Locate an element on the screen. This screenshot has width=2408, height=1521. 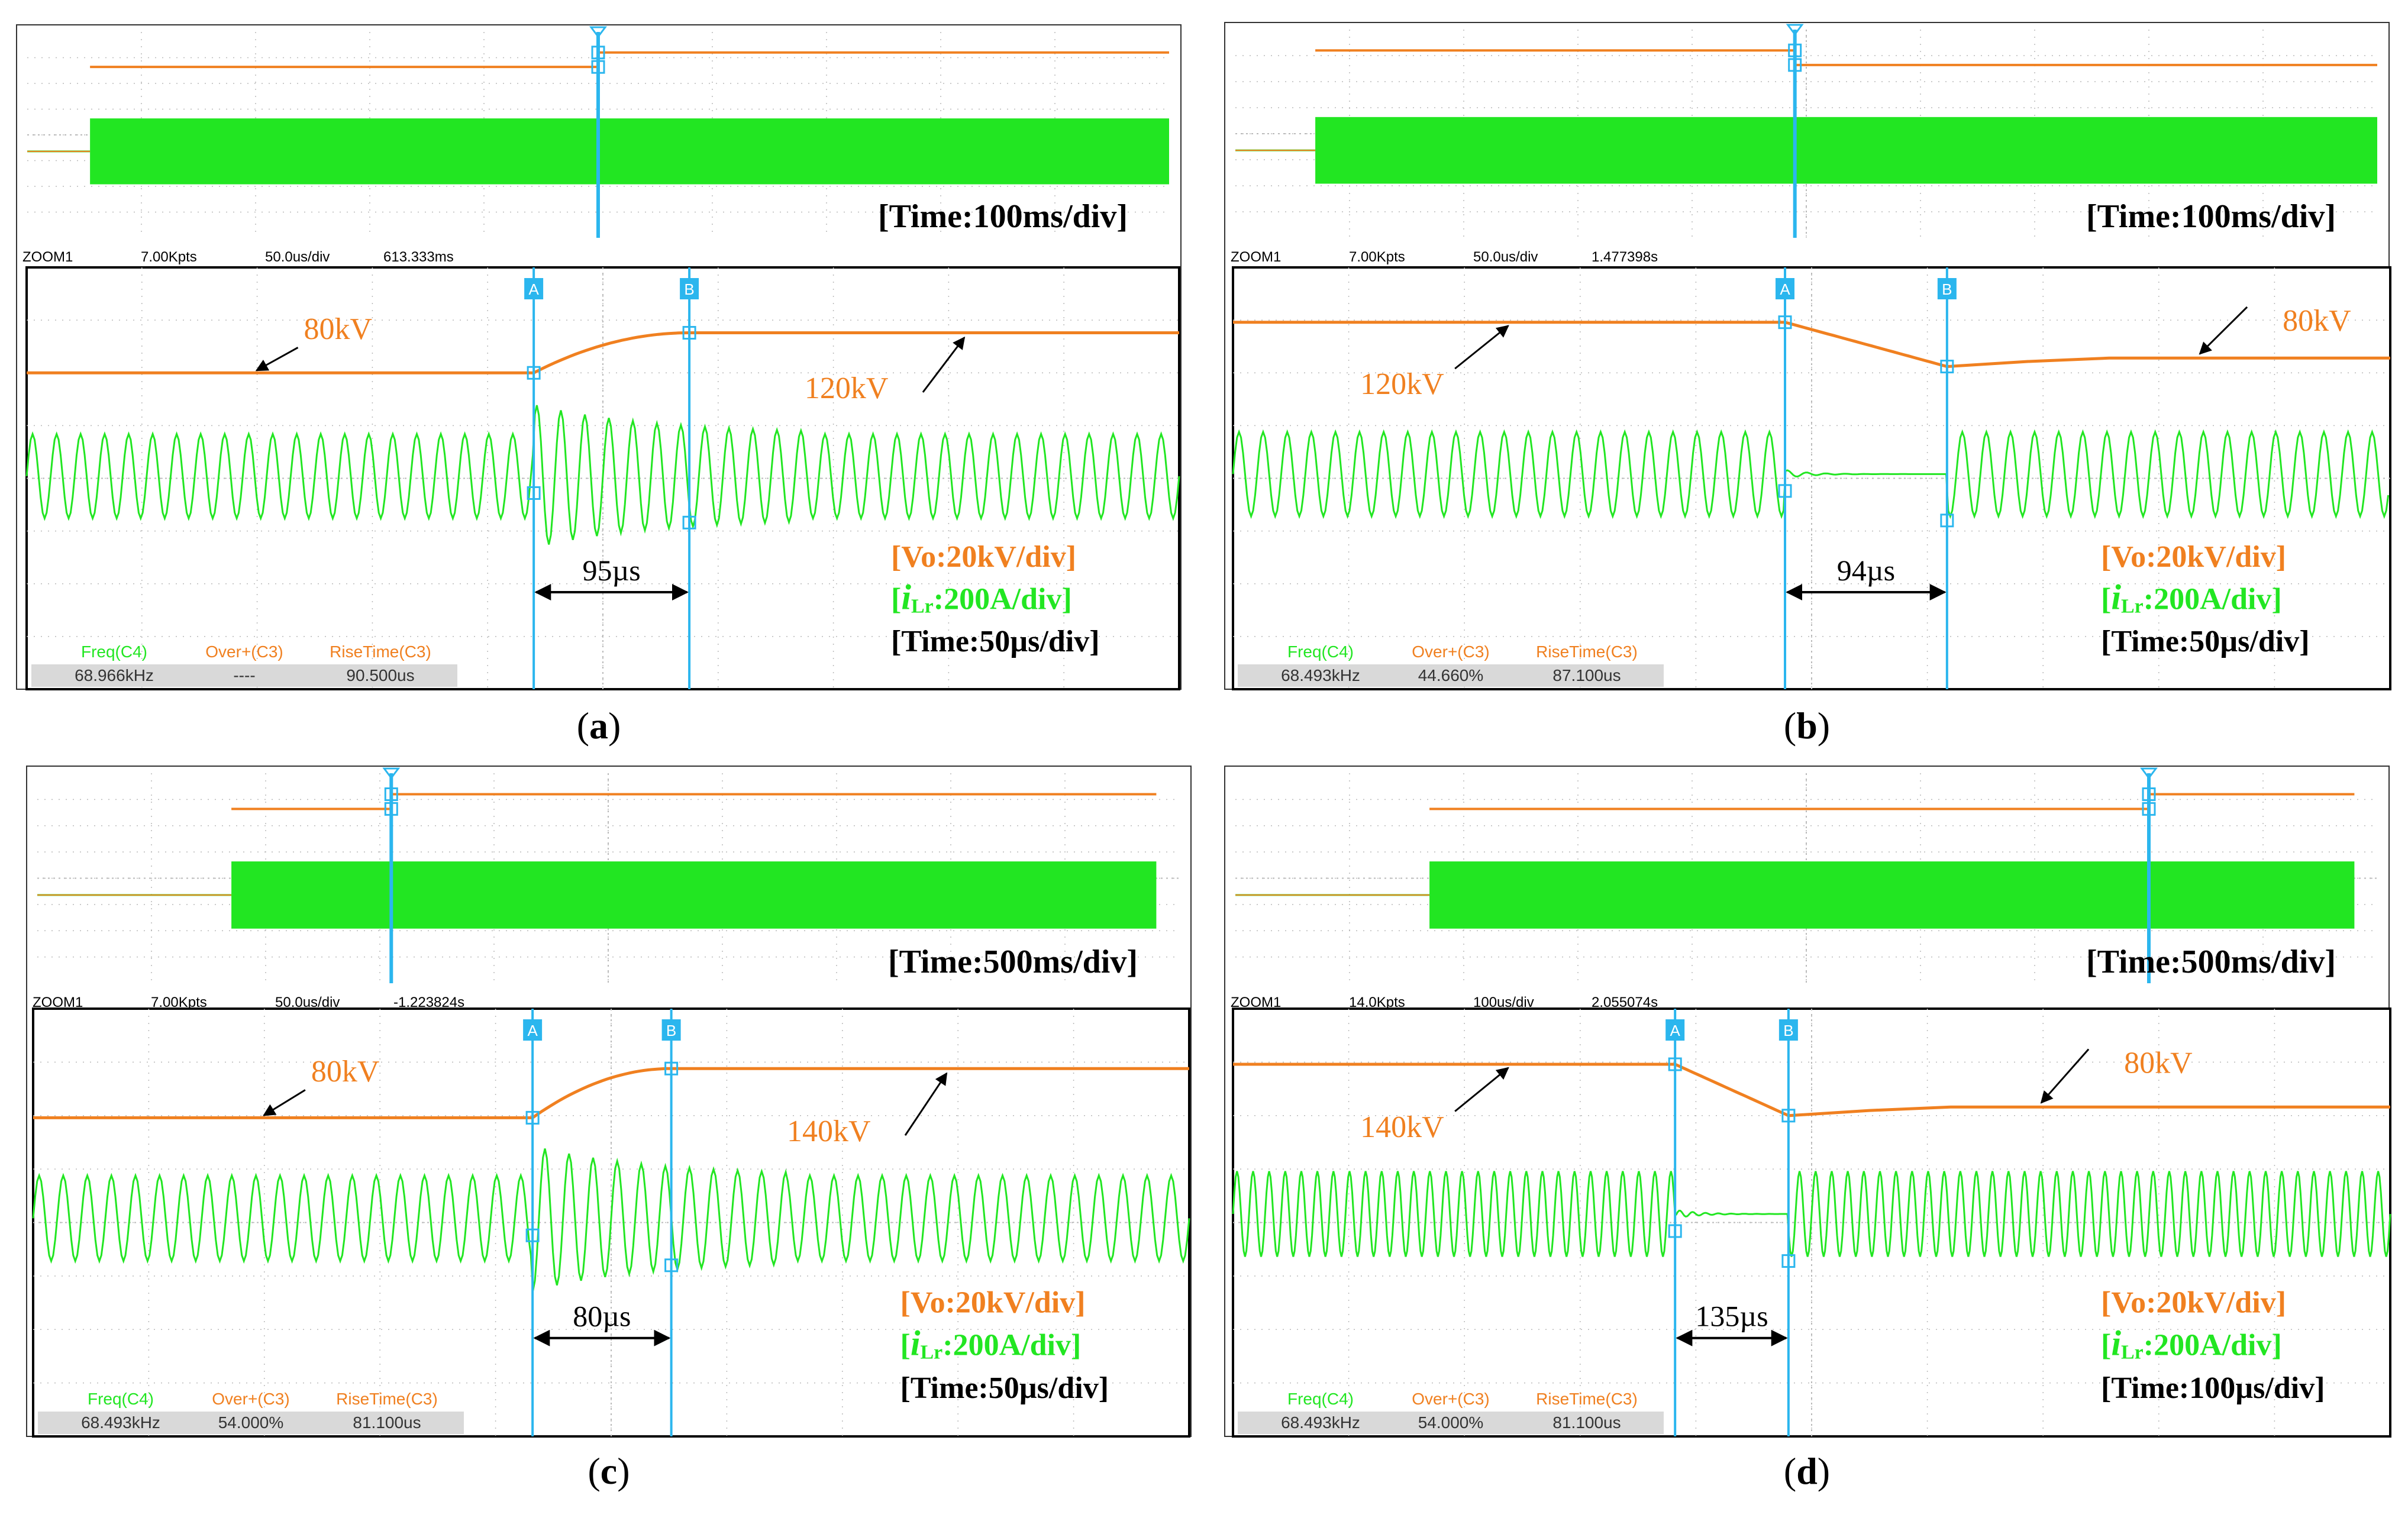
measurement-value: 87.100us is located at coordinates (1587, 675).